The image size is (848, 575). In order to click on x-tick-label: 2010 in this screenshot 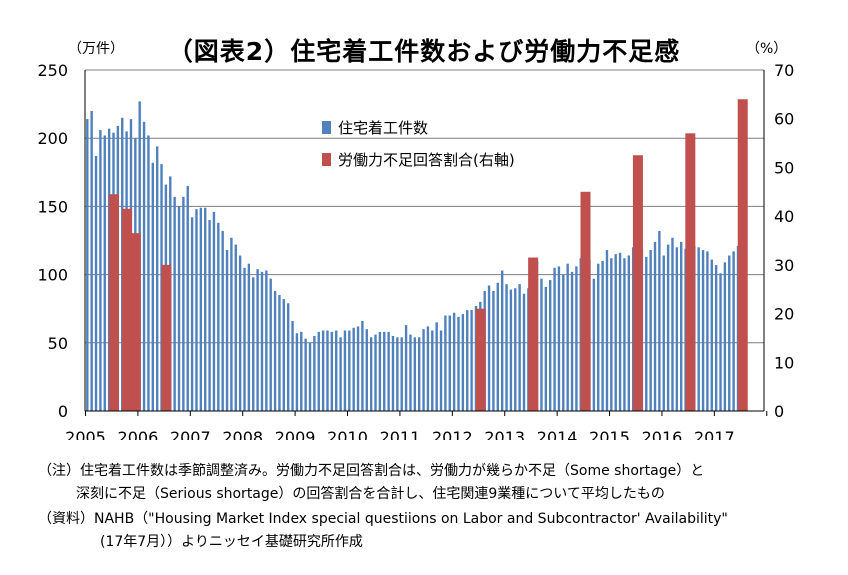, I will do `click(347, 434)`.